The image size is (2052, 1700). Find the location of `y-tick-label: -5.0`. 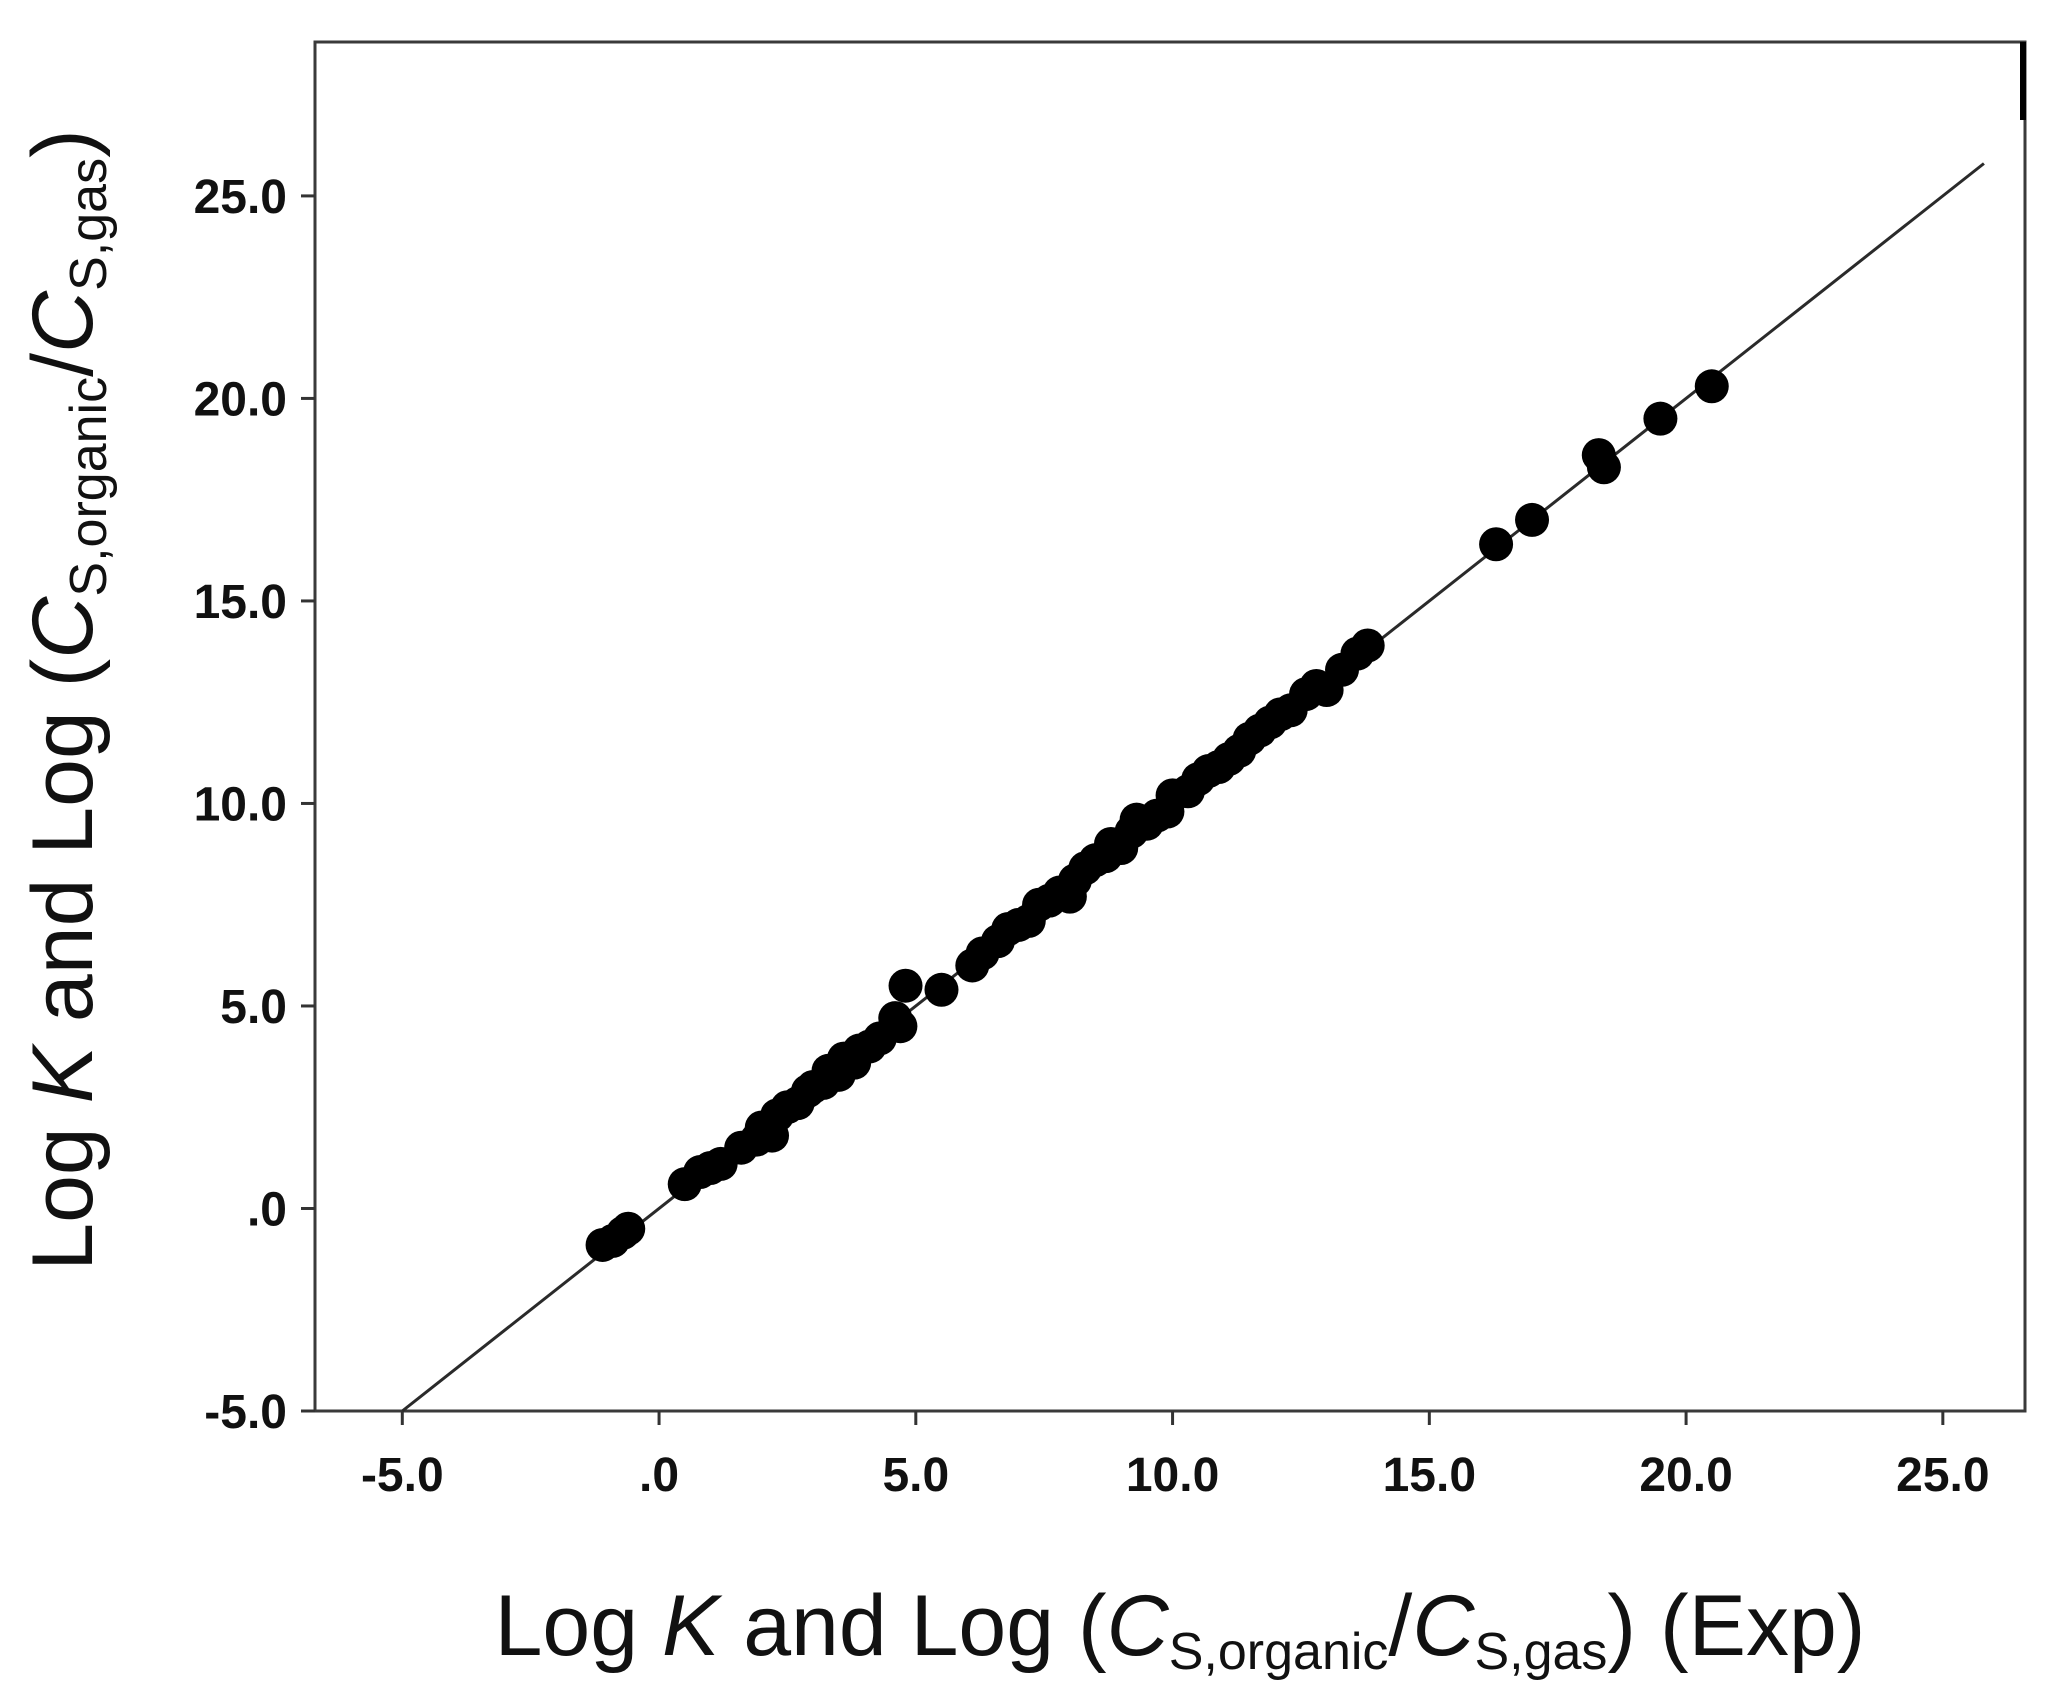

y-tick-label: -5.0 is located at coordinates (245, 1412).